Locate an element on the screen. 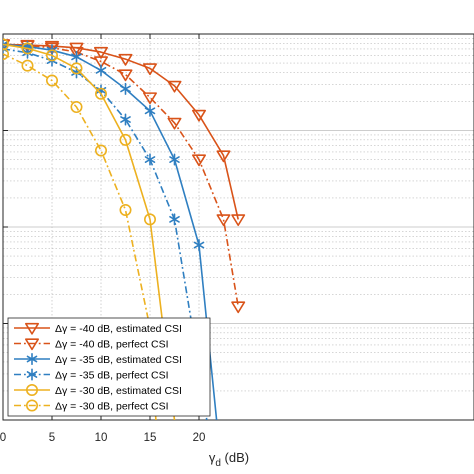 The width and height of the screenshot is (474, 474). tick-labels: 0 5 10 15 20 is located at coordinates (102, 438).